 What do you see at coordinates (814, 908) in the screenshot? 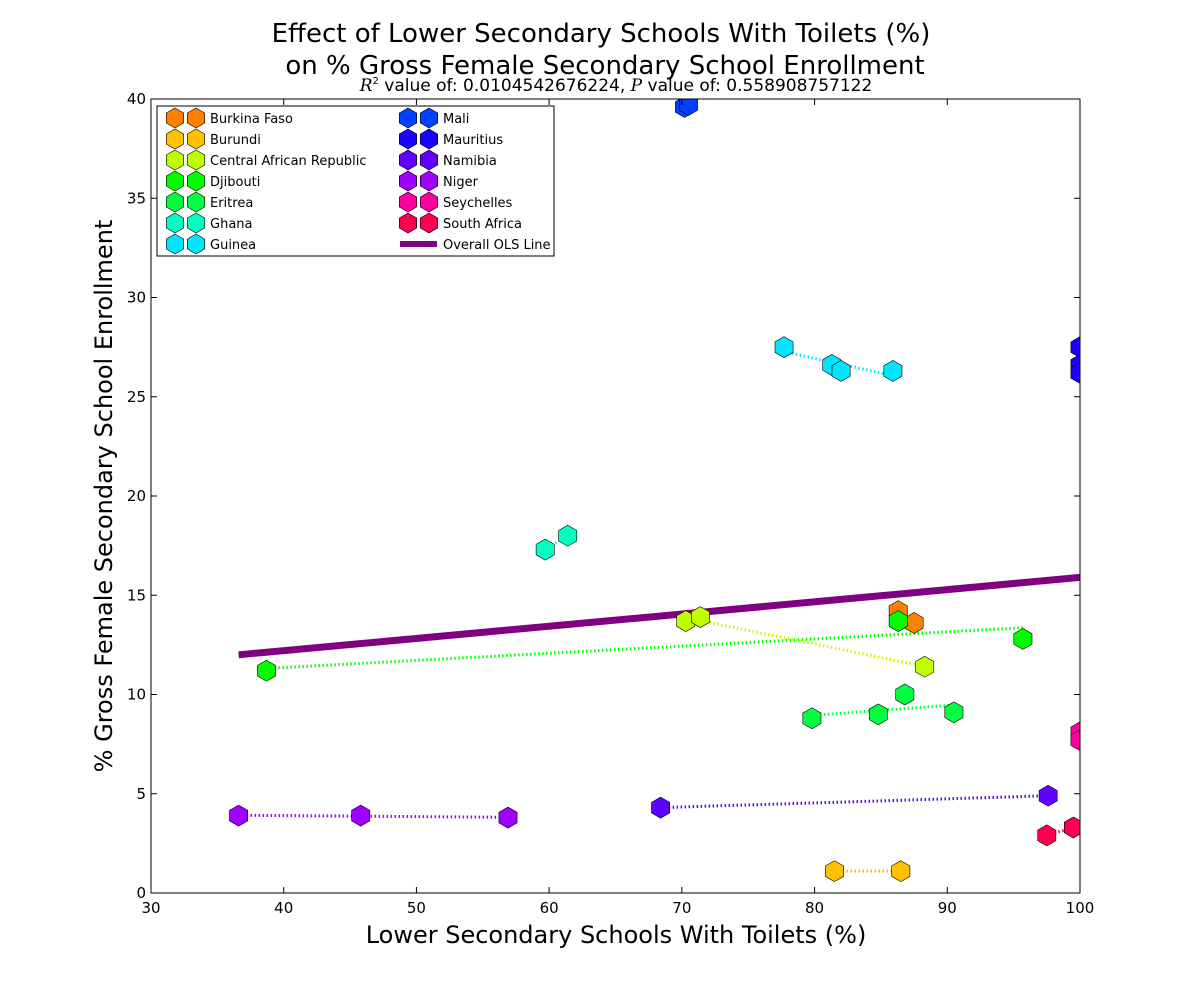
I see `x-tick-label: 80` at bounding box center [814, 908].